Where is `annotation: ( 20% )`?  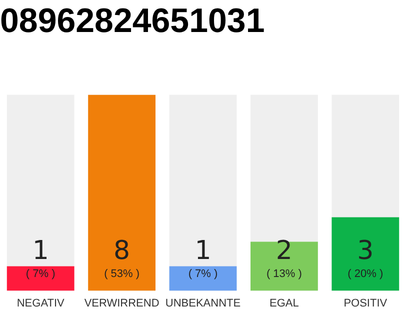 annotation: ( 20% ) is located at coordinates (366, 274).